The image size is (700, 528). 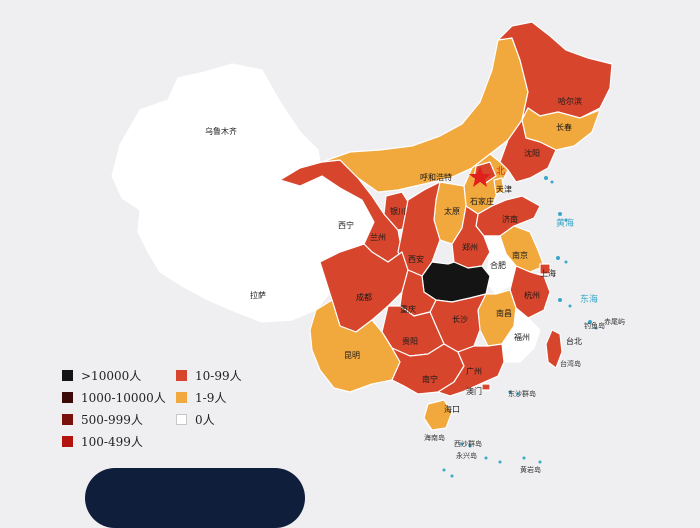 I want to click on province-hongkong, so click(x=486, y=387).